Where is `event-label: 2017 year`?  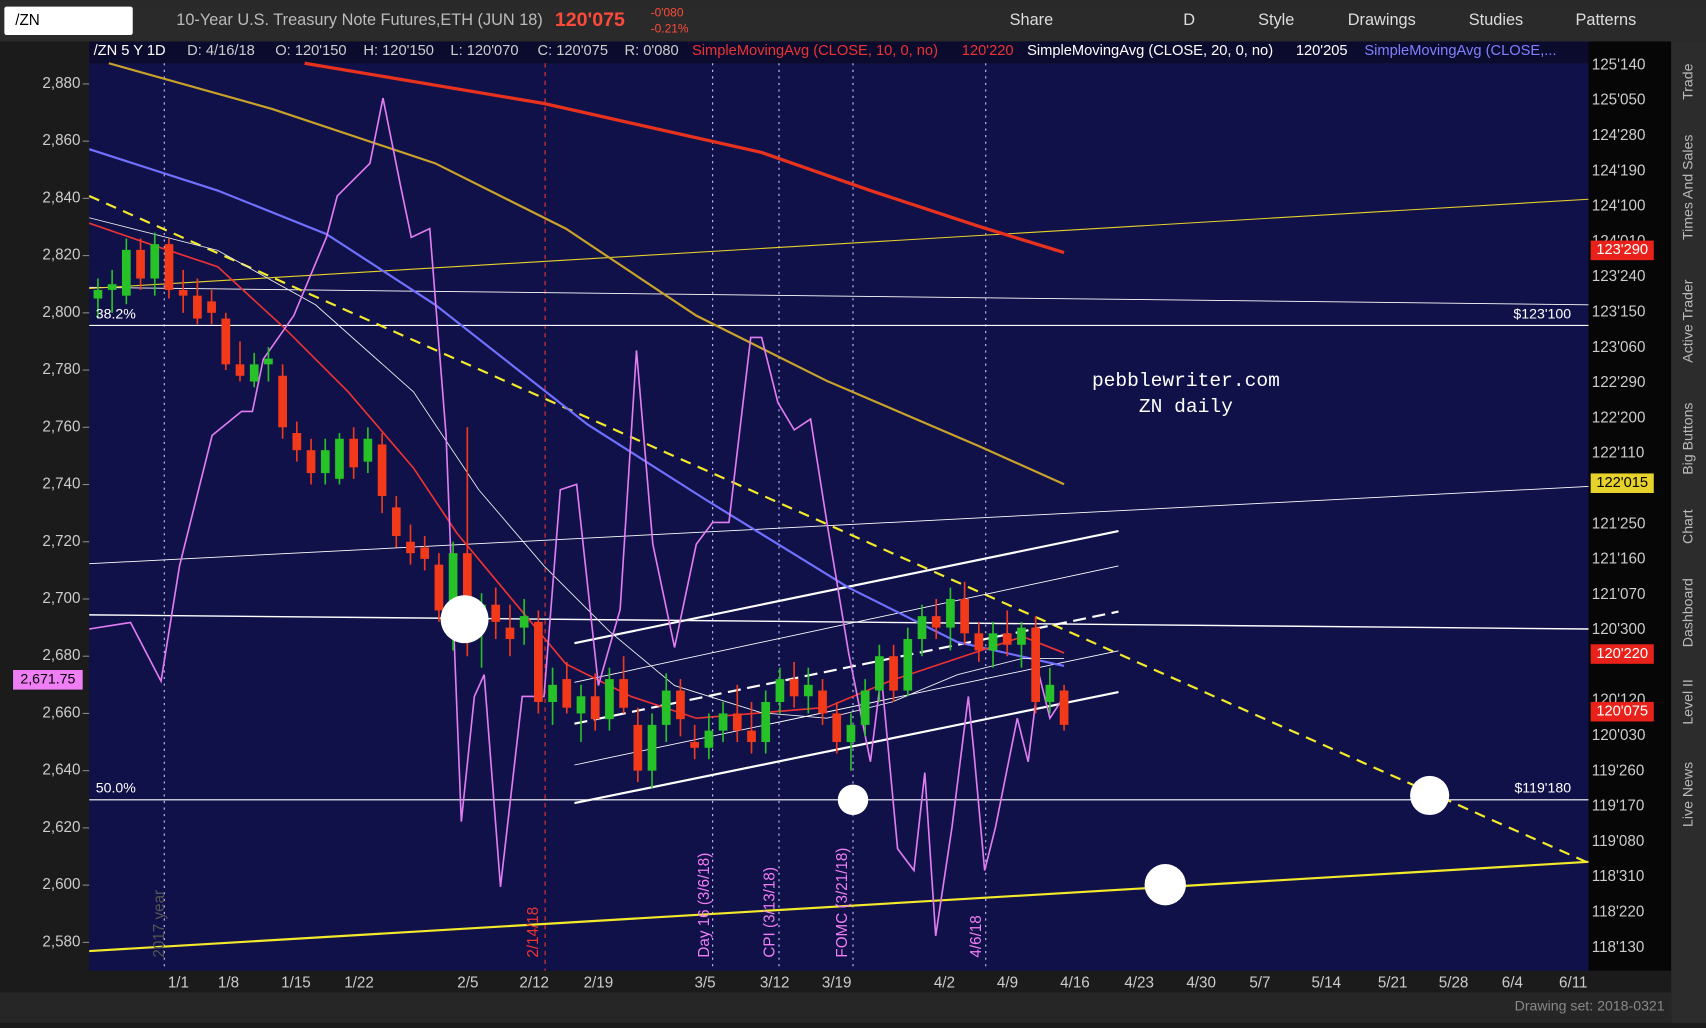 event-label: 2017 year is located at coordinates (159, 924).